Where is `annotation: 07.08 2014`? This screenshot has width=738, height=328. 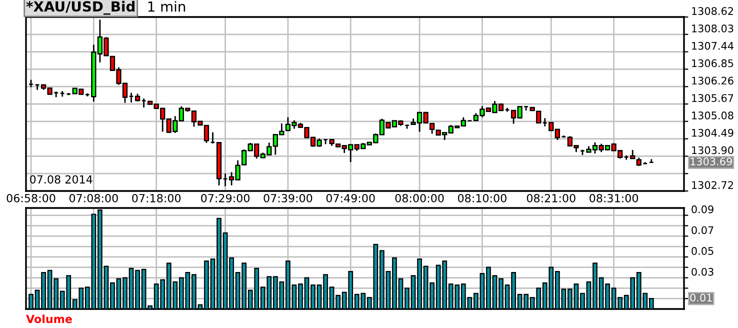
annotation: 07.08 2014 is located at coordinates (61, 179).